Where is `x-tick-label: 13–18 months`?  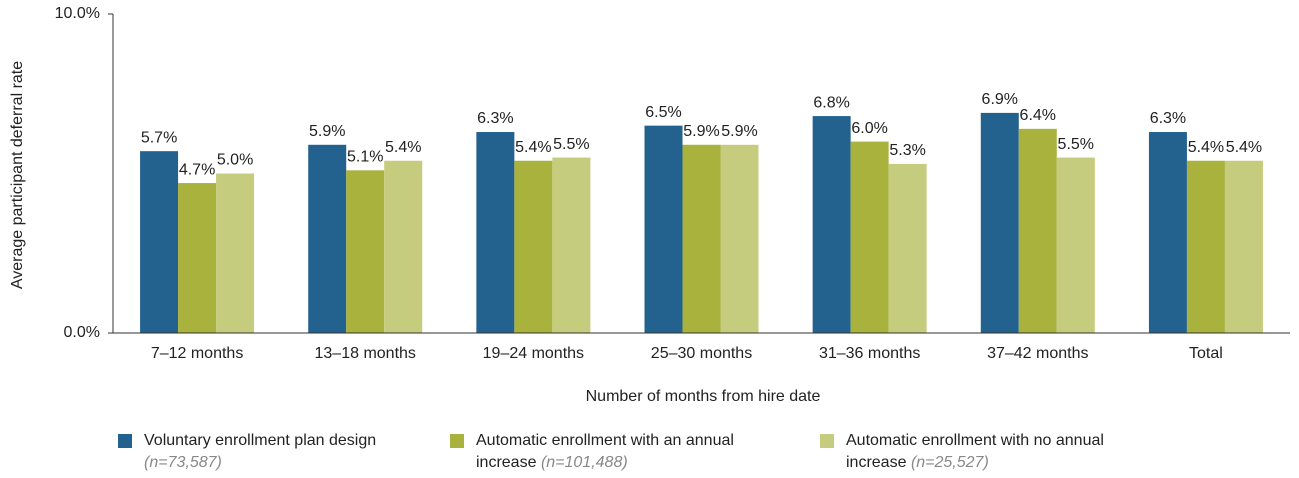
x-tick-label: 13–18 months is located at coordinates (365, 353).